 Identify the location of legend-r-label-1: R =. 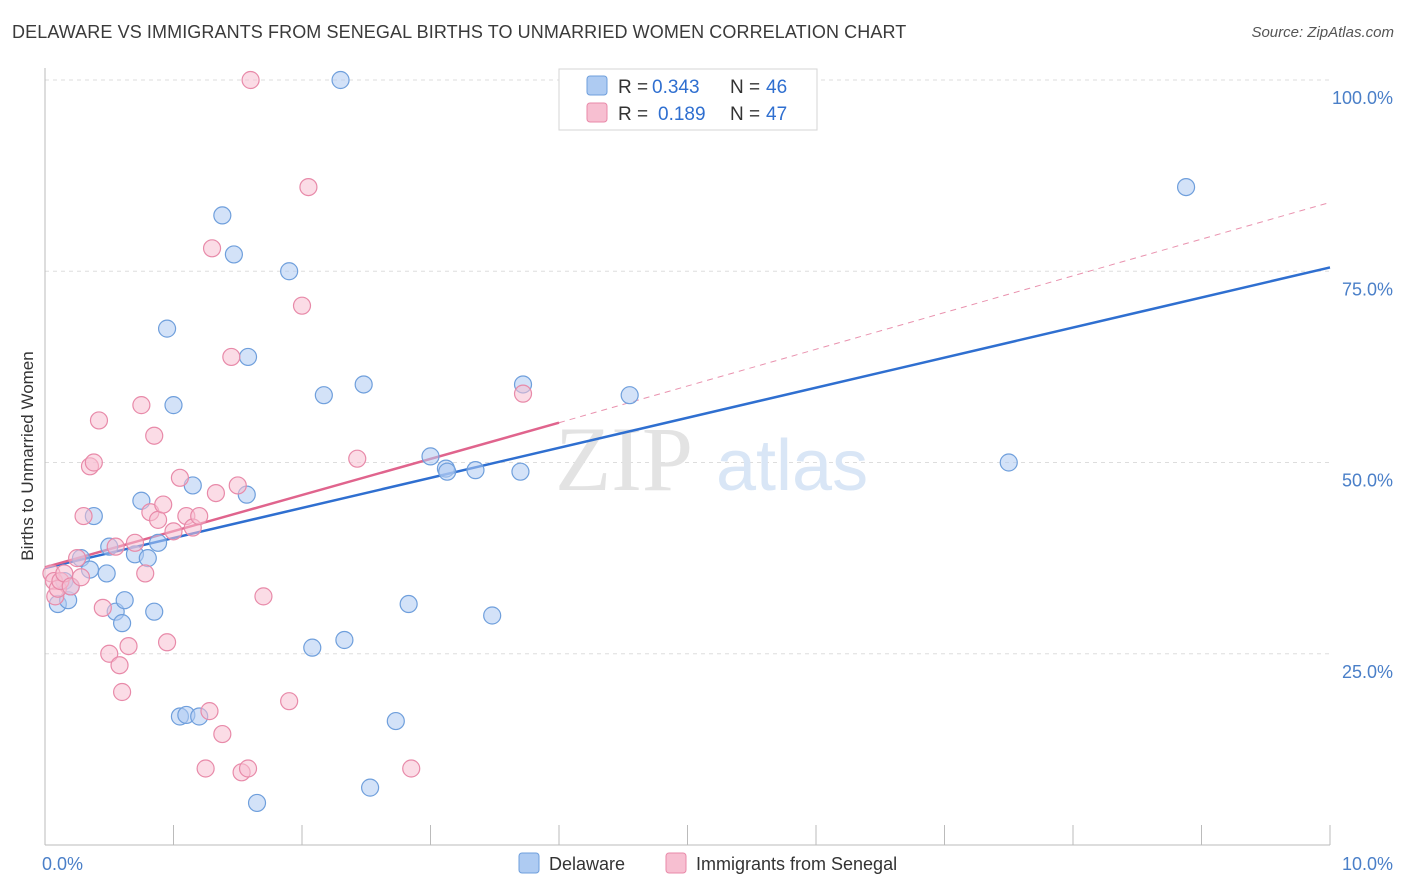
(633, 87).